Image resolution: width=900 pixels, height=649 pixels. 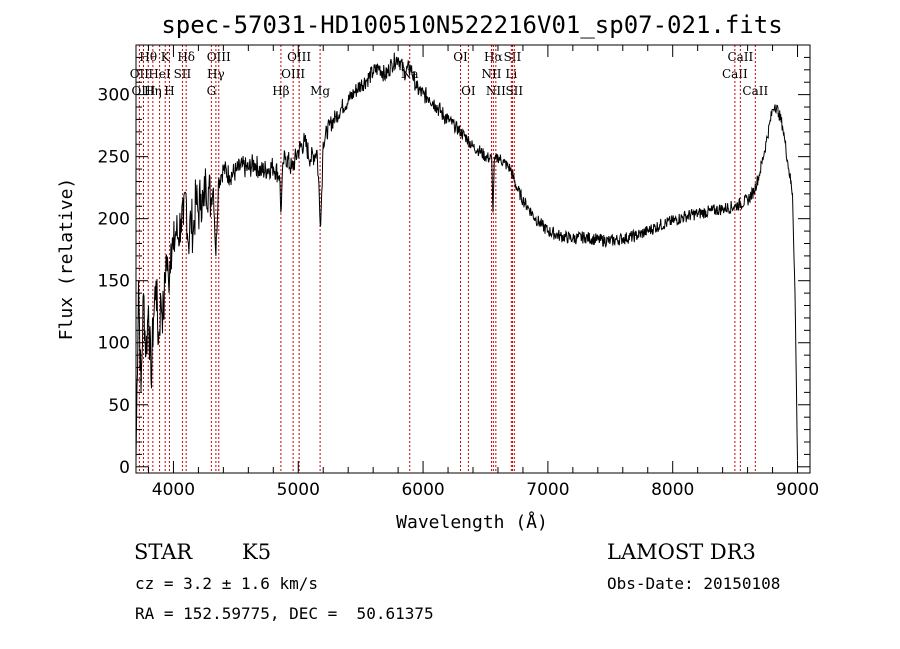 I want to click on emission-line-label: OII, so click(x=140, y=74).